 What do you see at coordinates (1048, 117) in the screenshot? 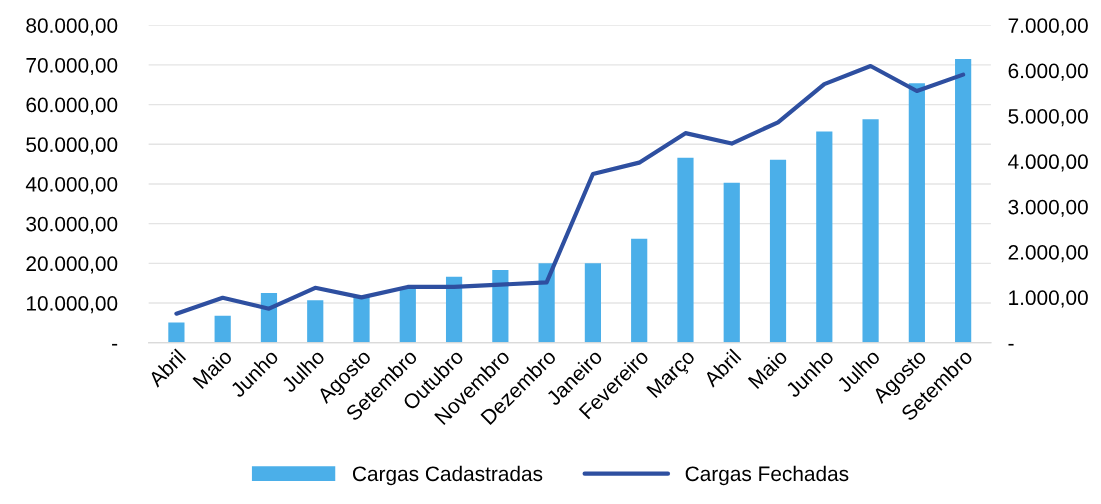
I see `y2-tick-label: 5.000,00` at bounding box center [1048, 117].